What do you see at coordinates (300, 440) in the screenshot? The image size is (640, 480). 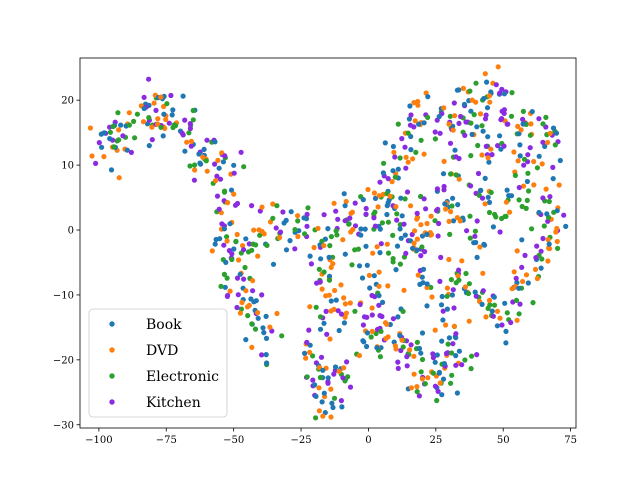 I see `x-tick-label: −25` at bounding box center [300, 440].